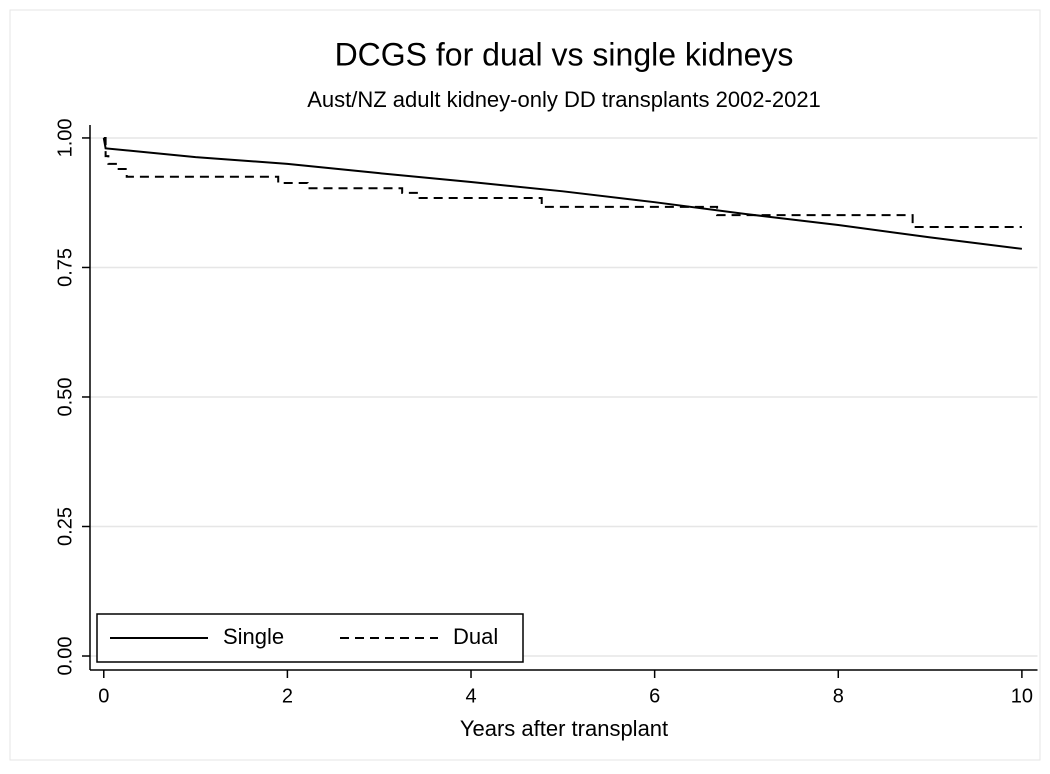 The width and height of the screenshot is (1050, 774). Describe the element at coordinates (65, 267) in the screenshot. I see `y-tick-label: 0.75` at that location.